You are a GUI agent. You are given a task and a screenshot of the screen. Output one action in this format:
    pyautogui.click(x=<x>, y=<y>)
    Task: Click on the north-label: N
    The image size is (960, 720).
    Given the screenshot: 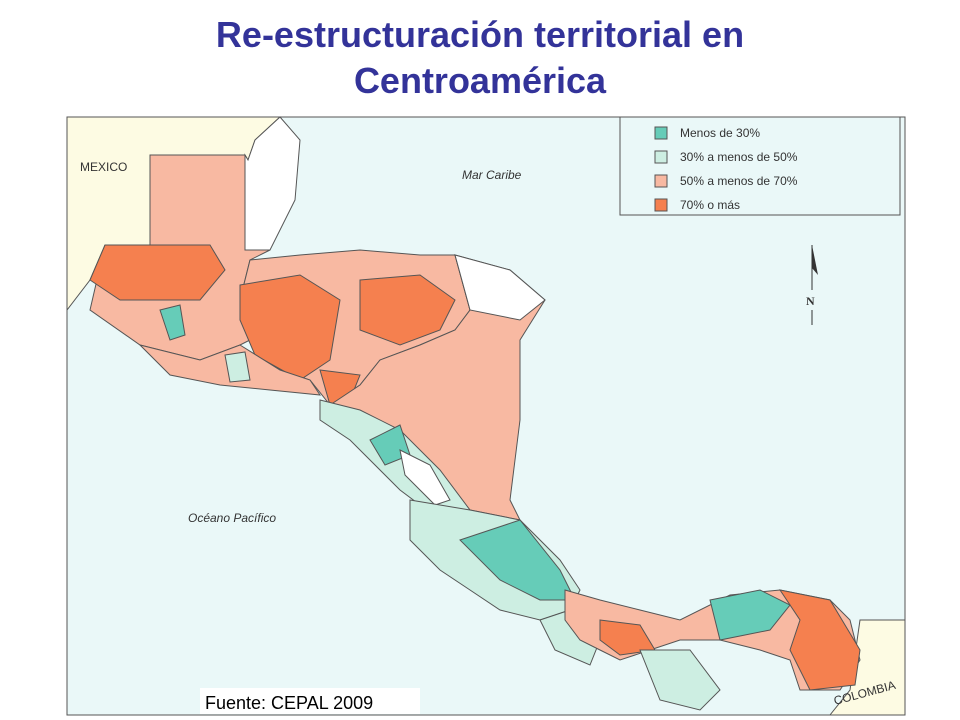 What is the action you would take?
    pyautogui.click(x=810, y=301)
    